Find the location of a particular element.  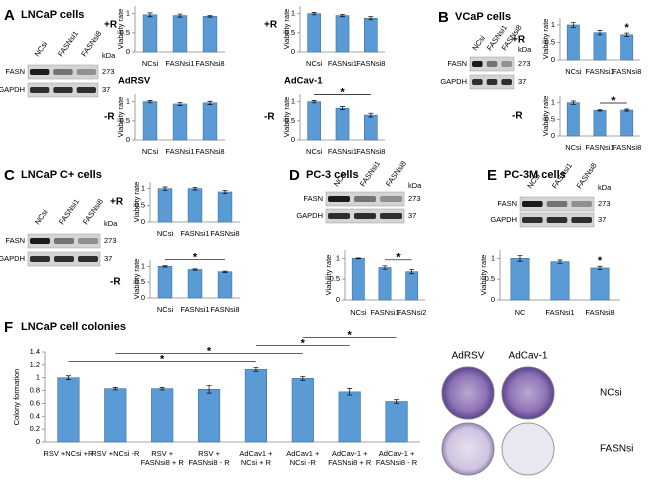

row-label: -R is located at coordinates (109, 117).